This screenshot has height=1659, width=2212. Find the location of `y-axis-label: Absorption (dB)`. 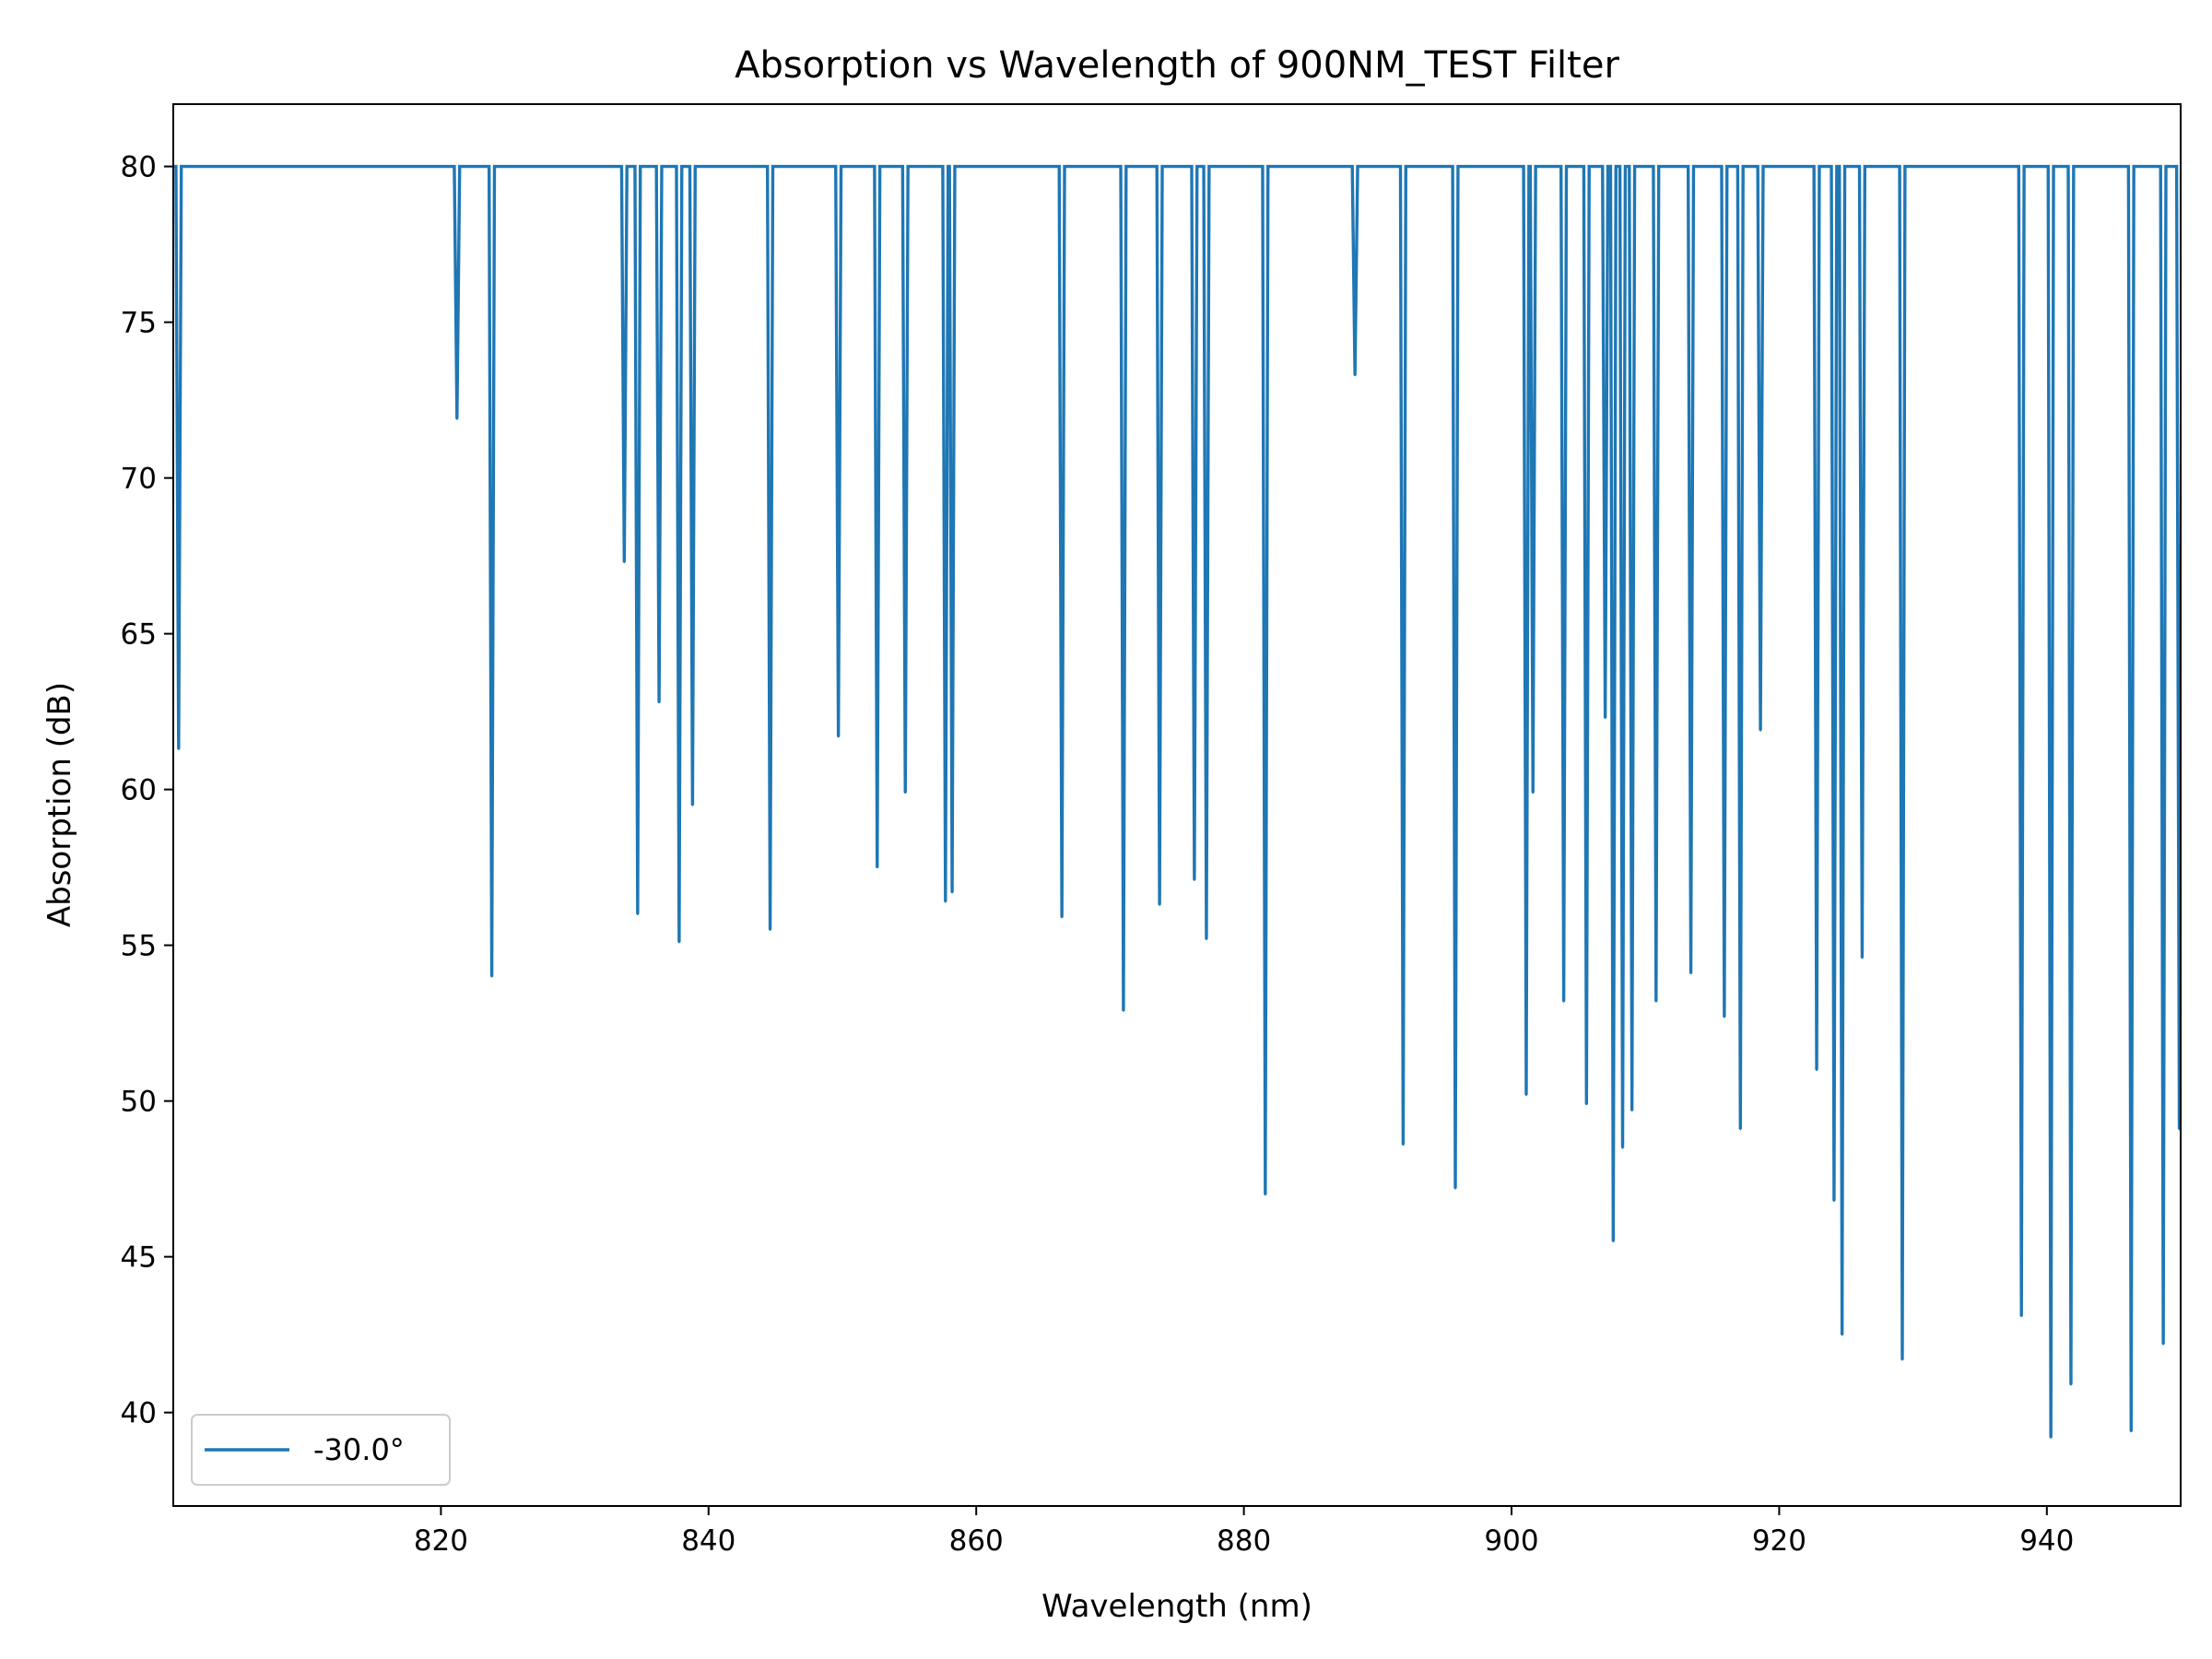

y-axis-label: Absorption (dB) is located at coordinates (59, 804).